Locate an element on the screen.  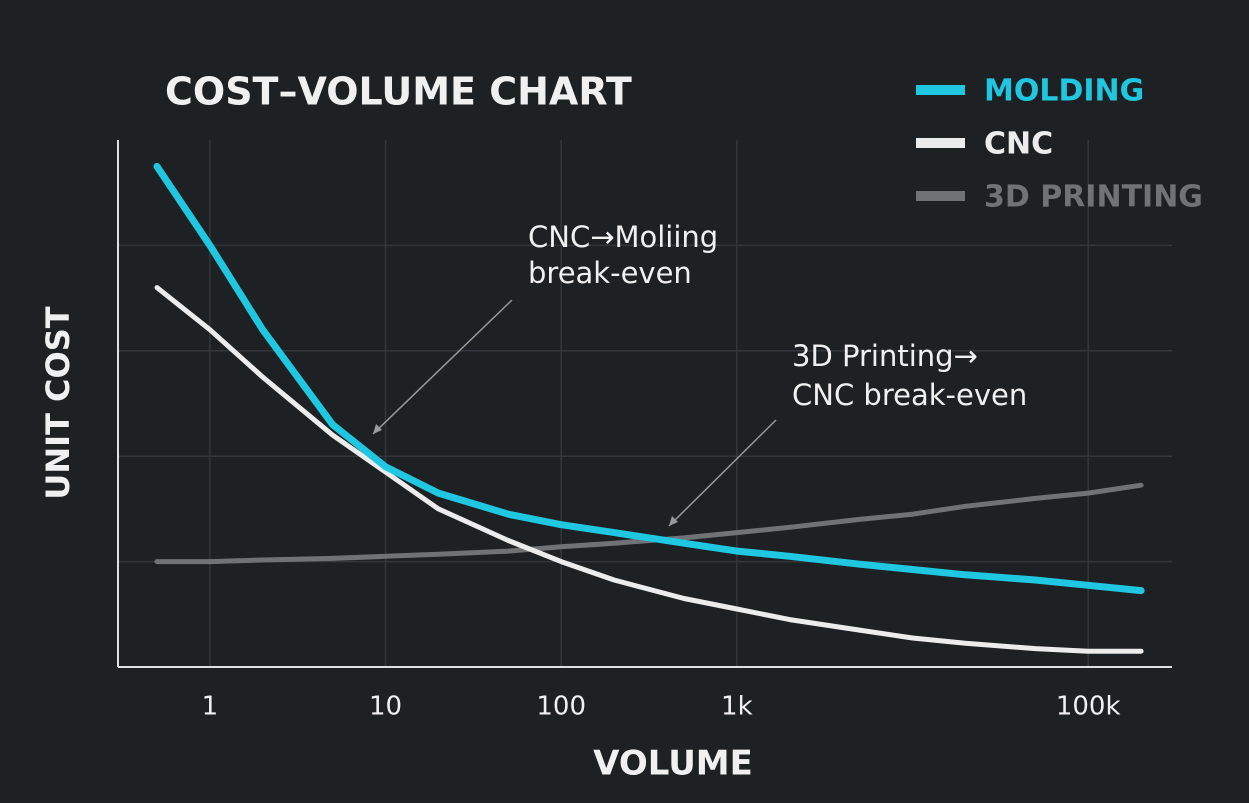
x-axis-label: VOLUME is located at coordinates (673, 764).